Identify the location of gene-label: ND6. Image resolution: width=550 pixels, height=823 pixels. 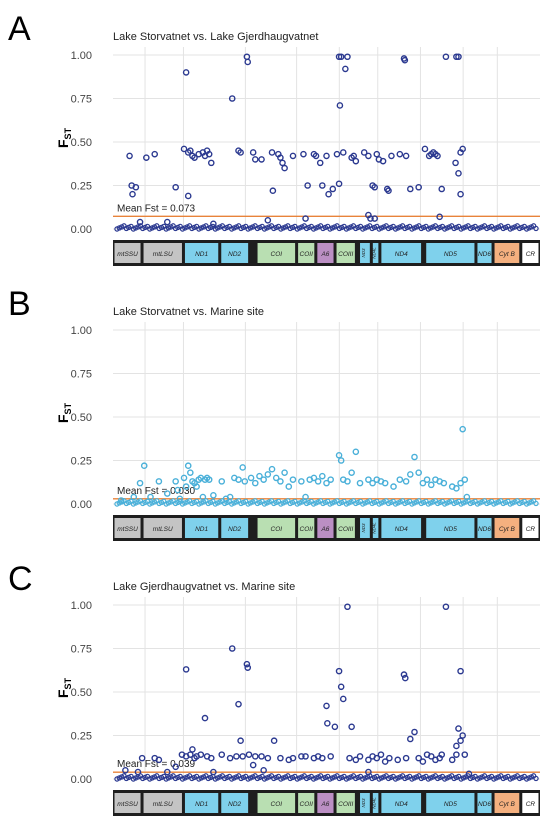
(484, 254).